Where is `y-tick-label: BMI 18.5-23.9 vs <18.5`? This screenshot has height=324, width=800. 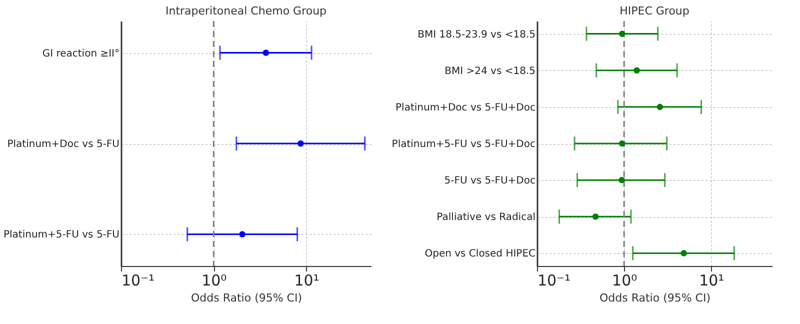
y-tick-label: BMI 18.5-23.9 vs <18.5 is located at coordinates (477, 34).